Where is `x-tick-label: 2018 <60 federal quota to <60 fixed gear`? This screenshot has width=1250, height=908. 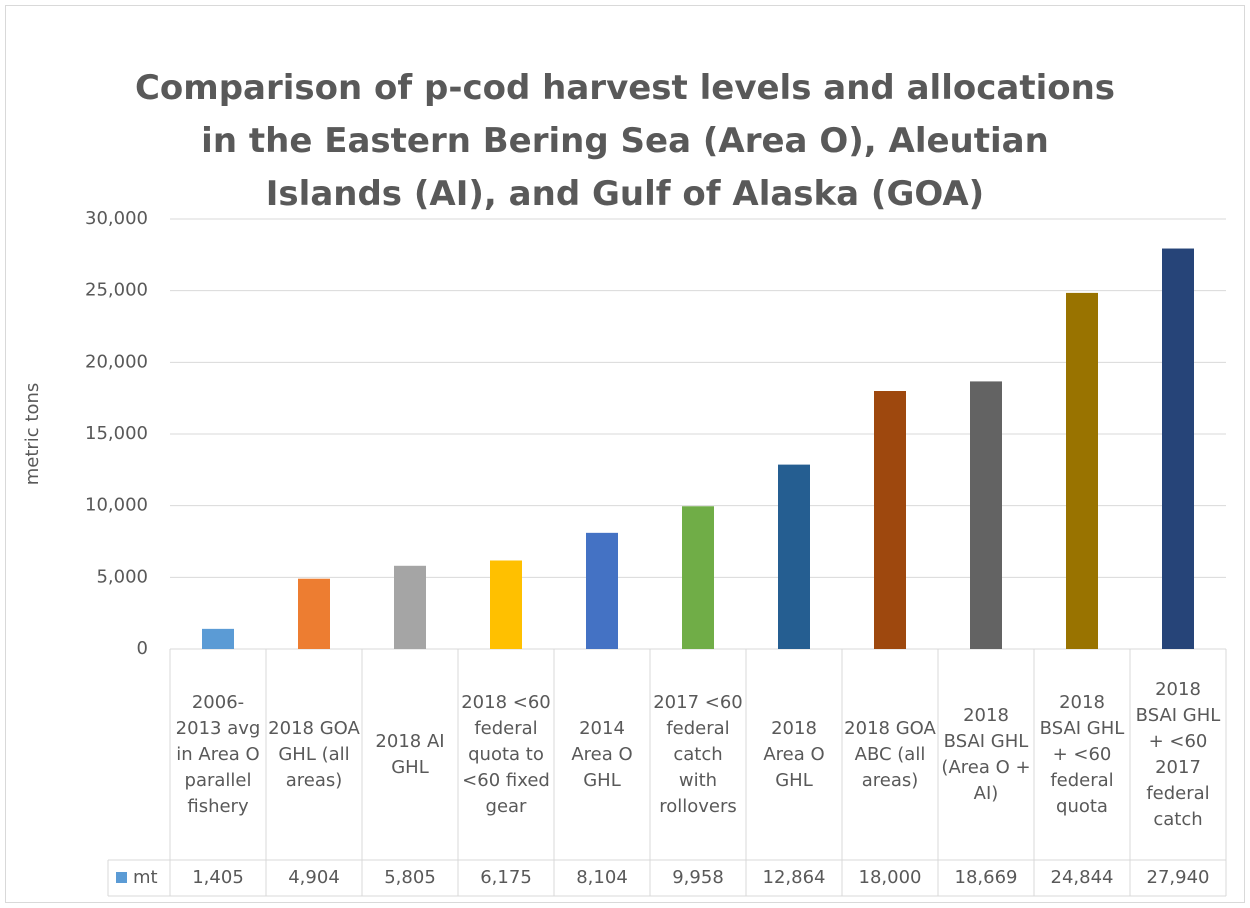
x-tick-label: 2018 <60 federal quota to <60 fixed gear is located at coordinates (506, 754).